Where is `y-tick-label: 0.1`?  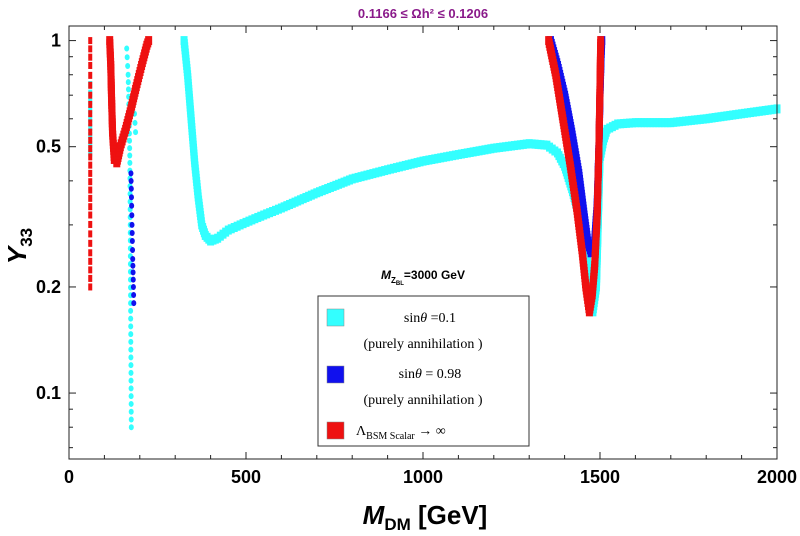
y-tick-label: 0.1 is located at coordinates (48, 393).